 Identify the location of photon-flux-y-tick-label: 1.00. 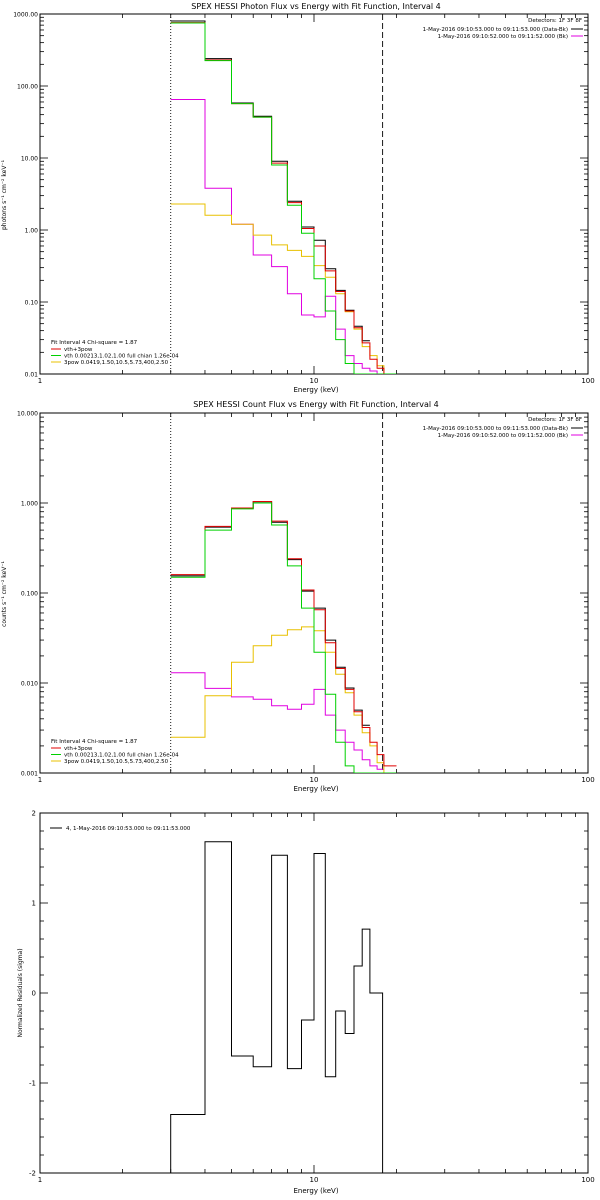
(32, 231).